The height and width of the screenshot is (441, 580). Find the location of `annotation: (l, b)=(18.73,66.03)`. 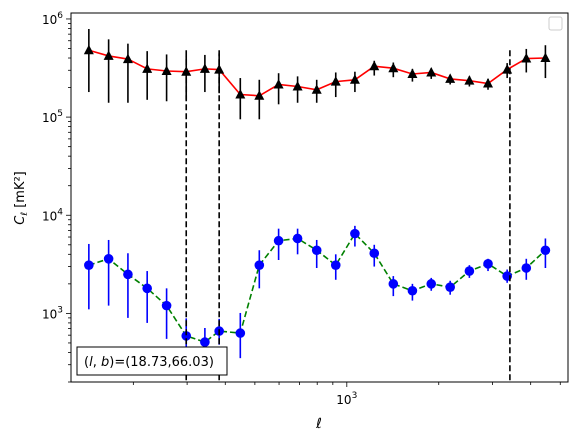

annotation: (l, b)=(18.73,66.03) is located at coordinates (152, 361).